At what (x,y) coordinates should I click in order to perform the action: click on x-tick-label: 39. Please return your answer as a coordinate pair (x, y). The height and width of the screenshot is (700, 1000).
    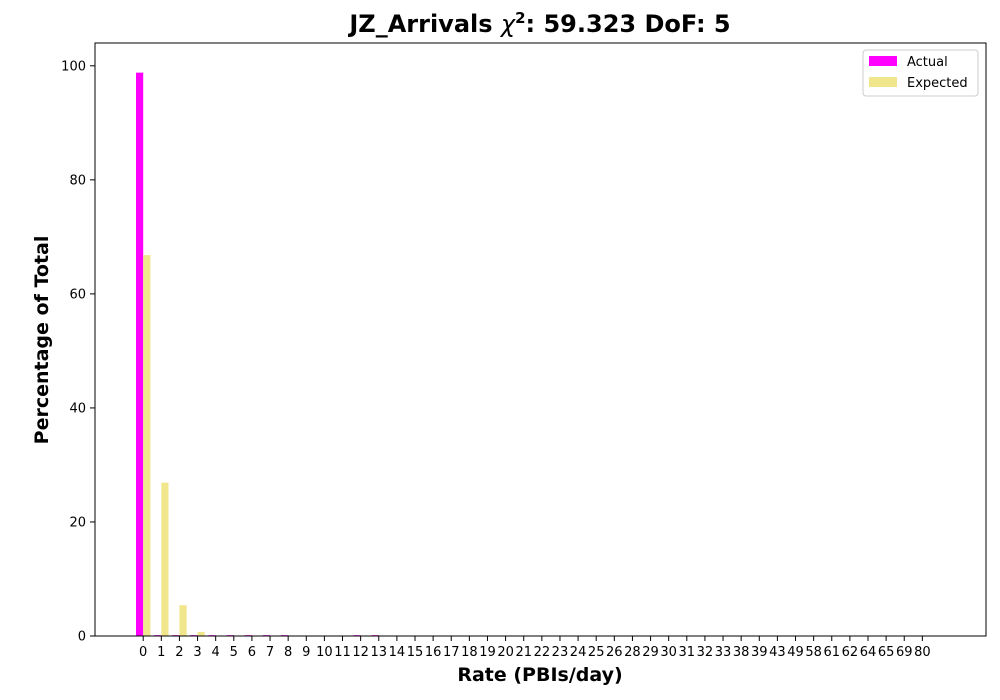
    Looking at the image, I should click on (759, 652).